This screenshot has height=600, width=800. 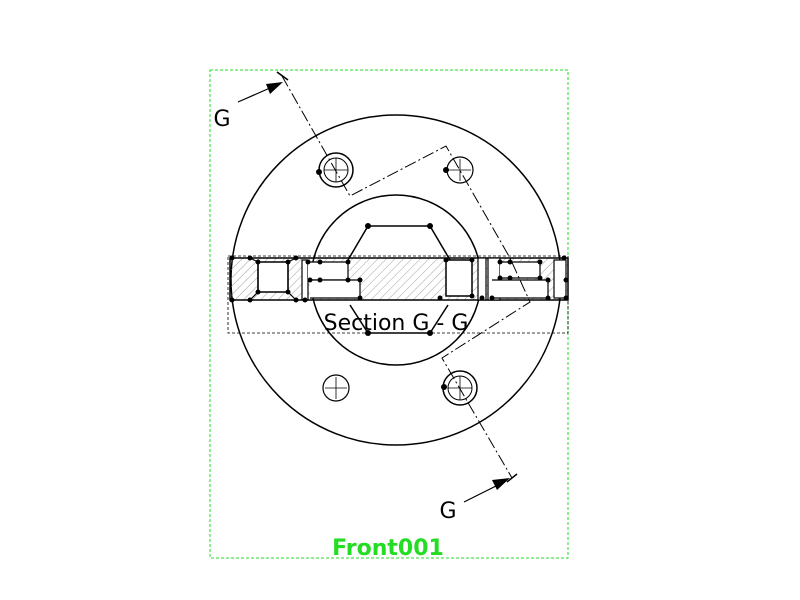 I want to click on cut-label-bottom: G, so click(x=447, y=511).